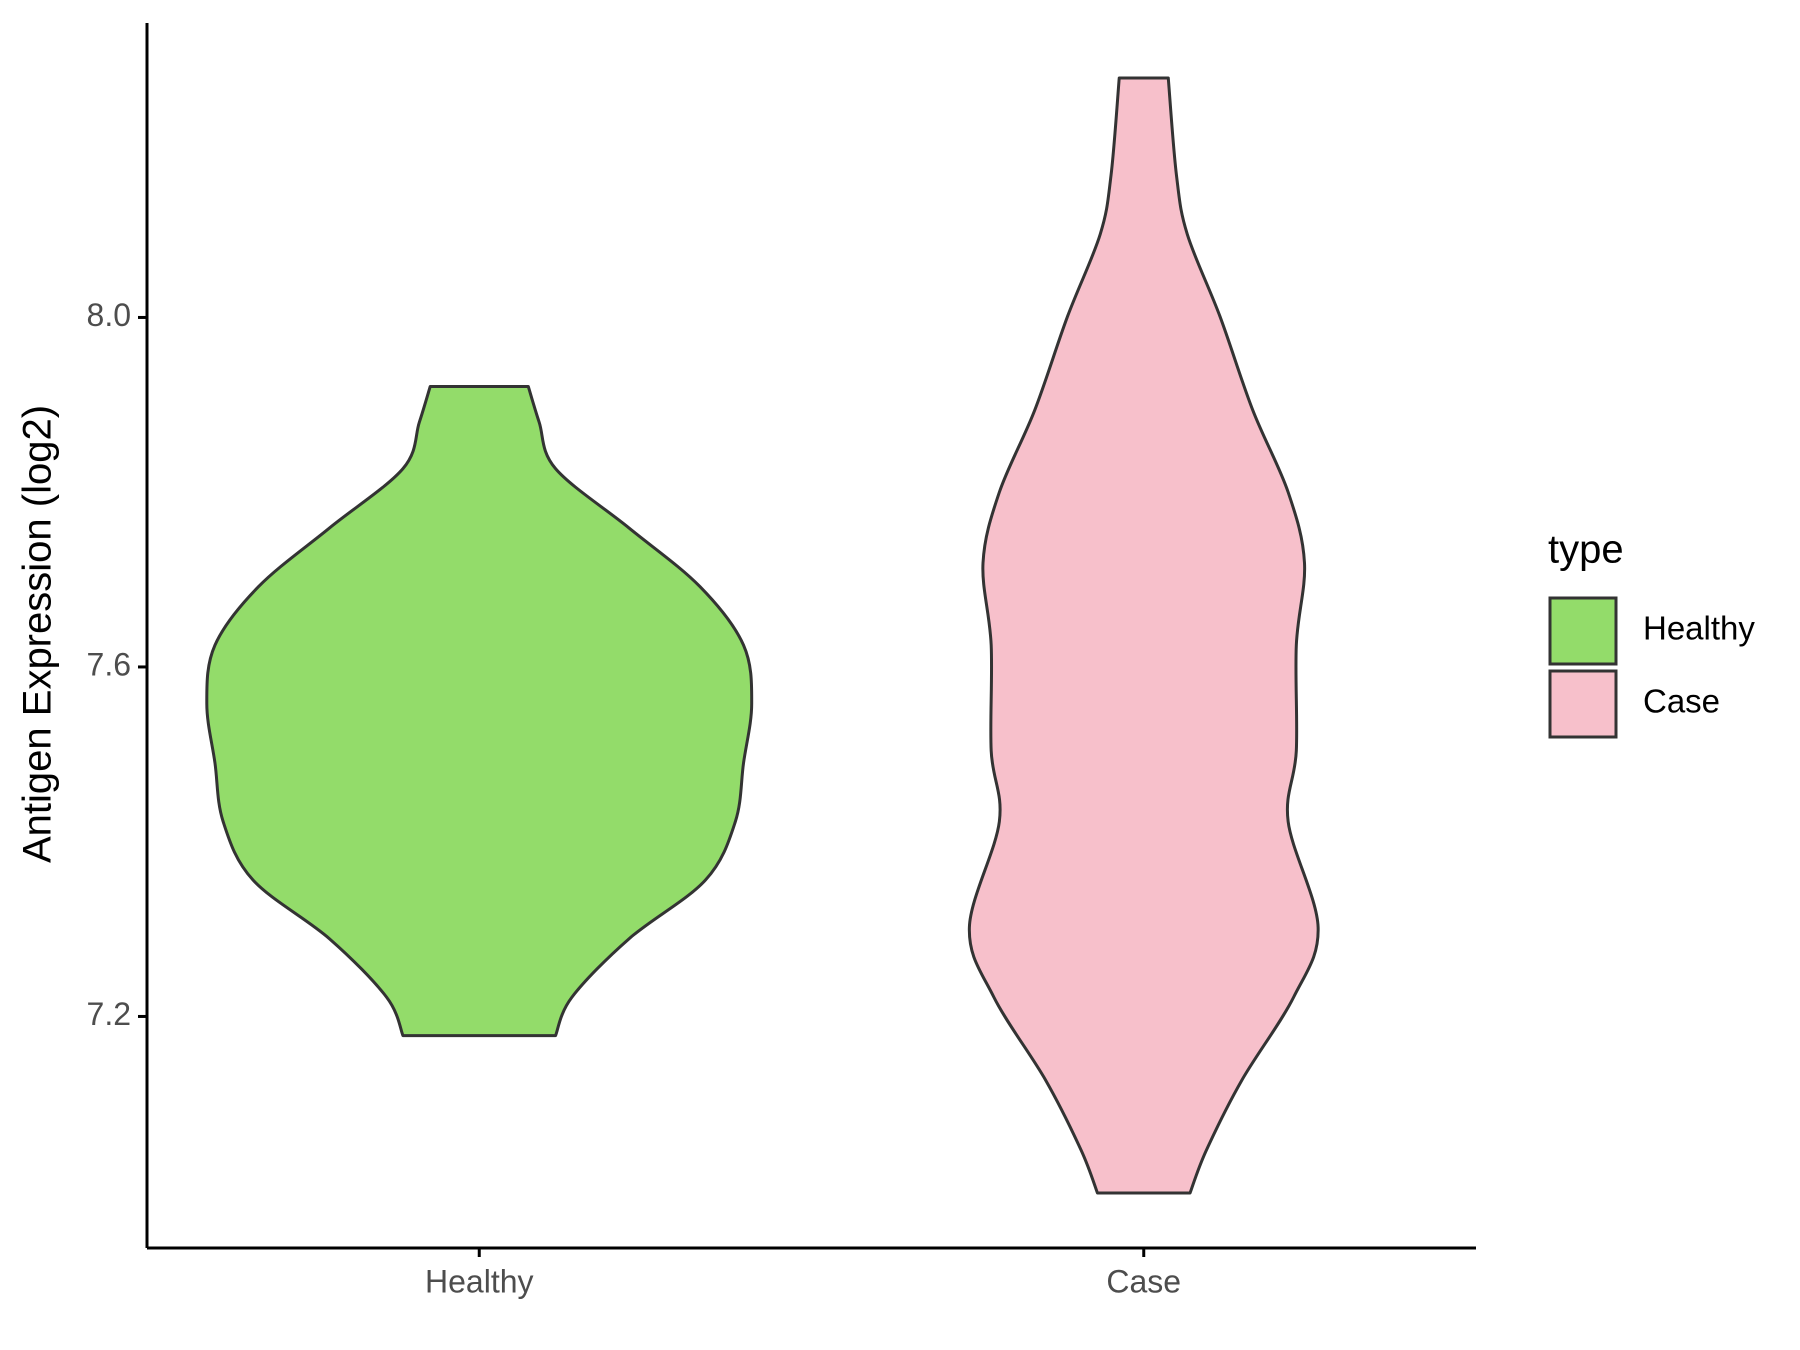 The image size is (1800, 1350). What do you see at coordinates (1681, 701) in the screenshot?
I see `legend-label: Case` at bounding box center [1681, 701].